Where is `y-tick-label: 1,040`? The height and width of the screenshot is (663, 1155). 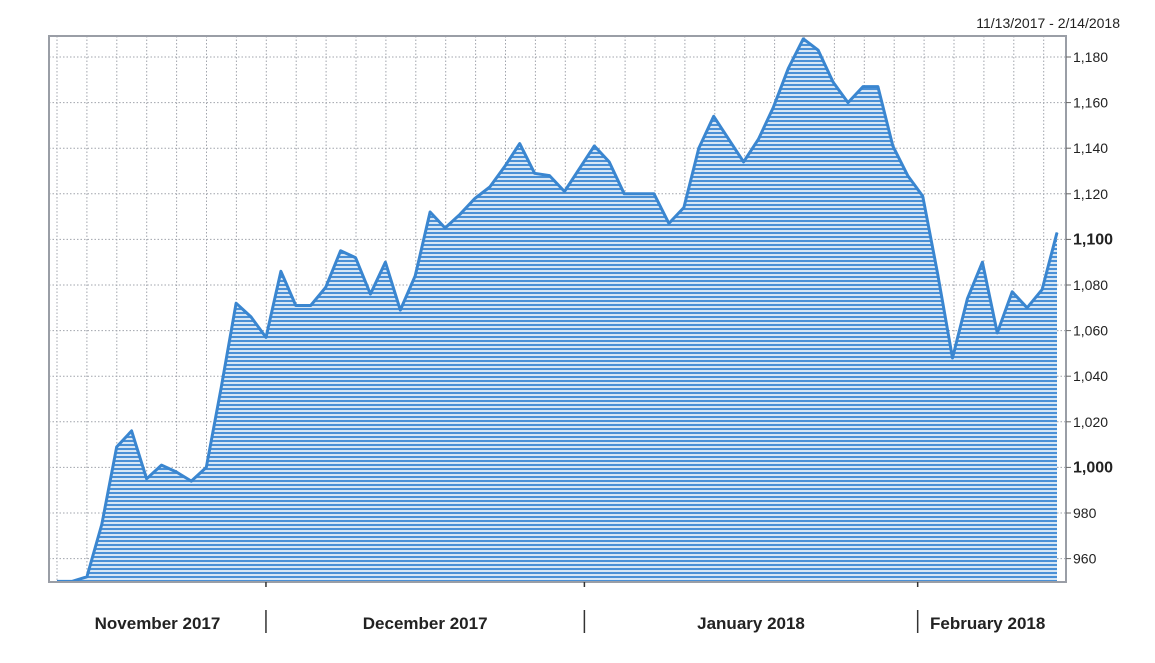
y-tick-label: 1,040 is located at coordinates (1090, 376).